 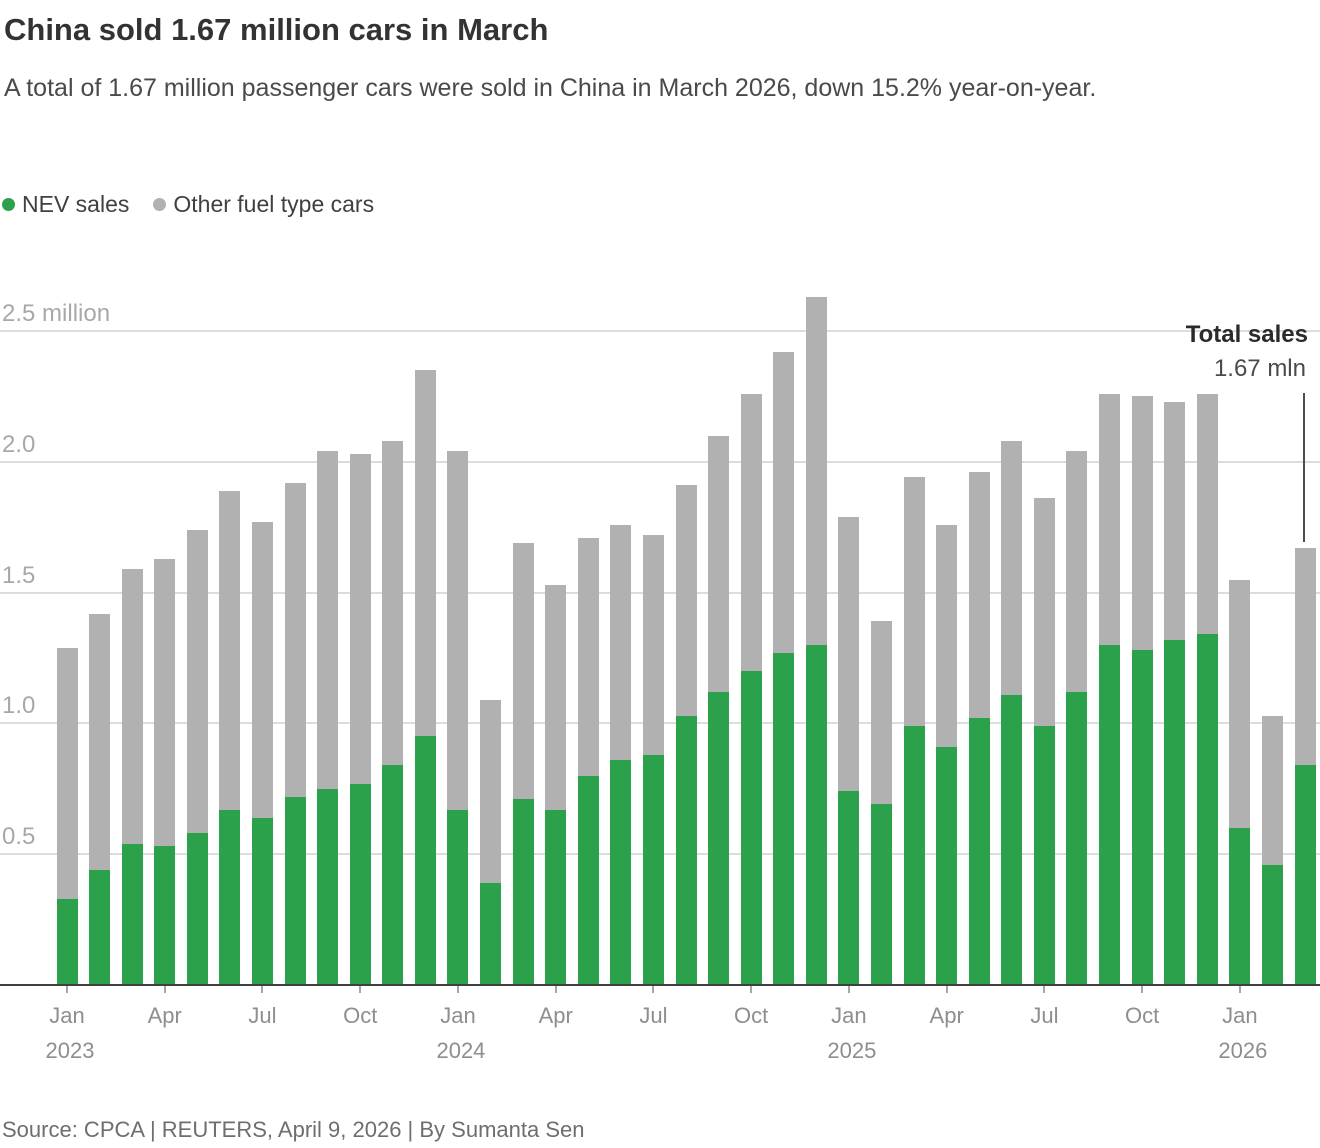 What do you see at coordinates (276, 29) in the screenshot?
I see `chart-title: China sold 1.67 million cars in March` at bounding box center [276, 29].